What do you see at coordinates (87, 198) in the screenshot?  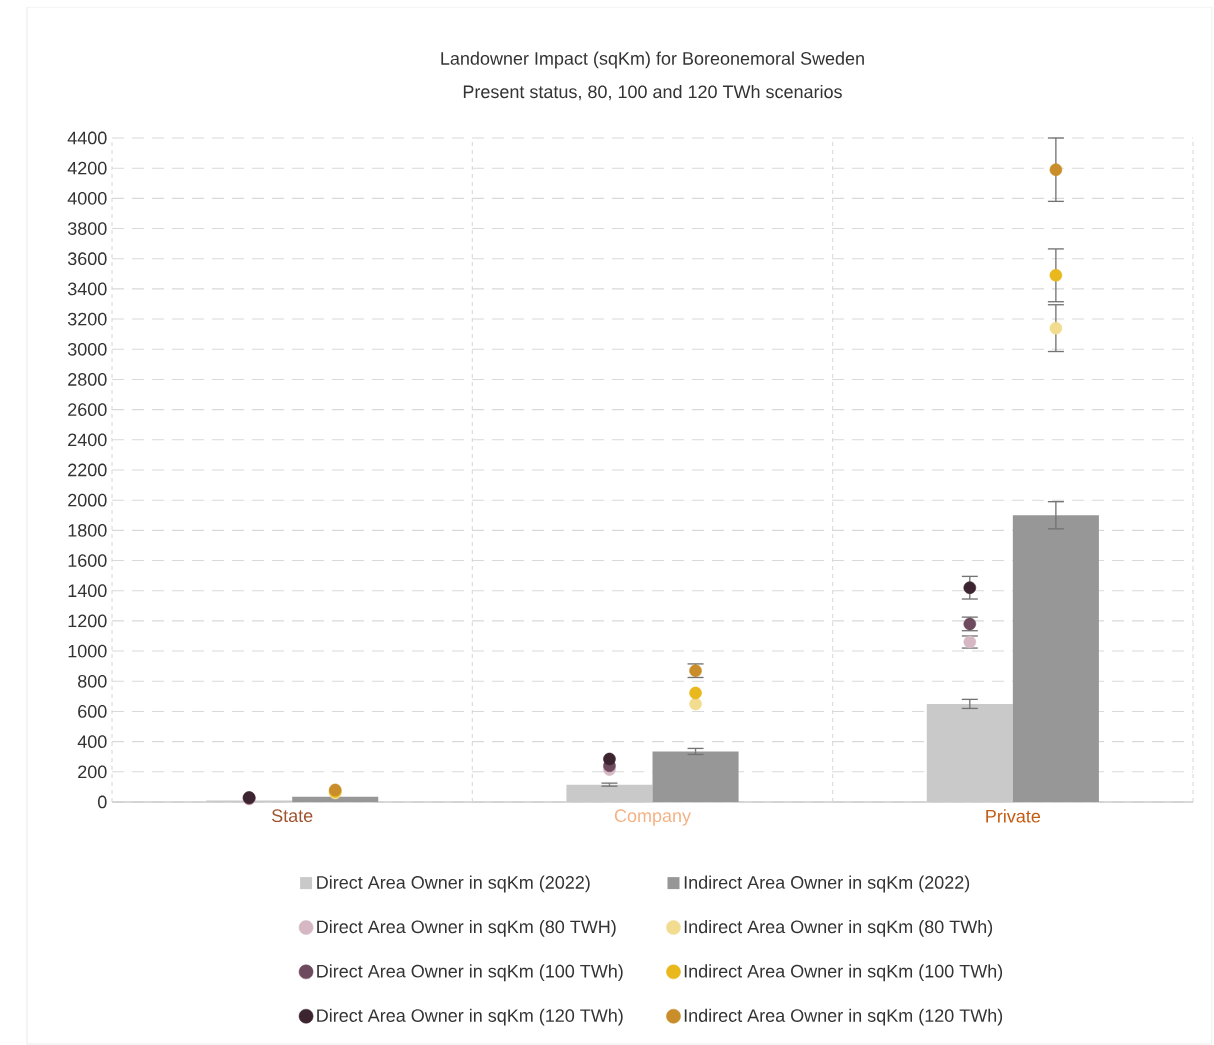 I see `y-tick-label: 4000` at bounding box center [87, 198].